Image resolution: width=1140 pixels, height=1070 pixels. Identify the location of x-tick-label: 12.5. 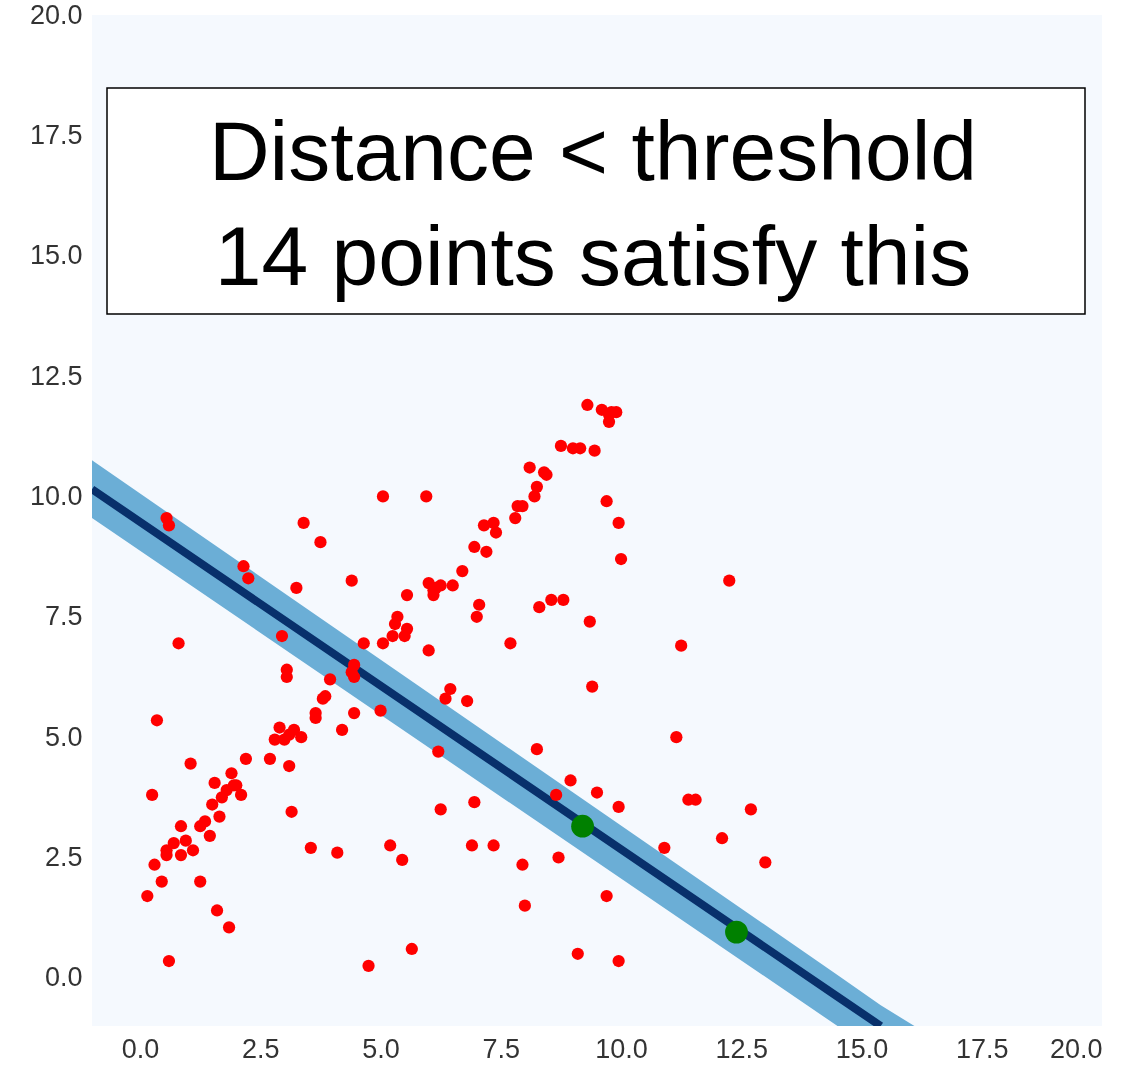
(742, 1048).